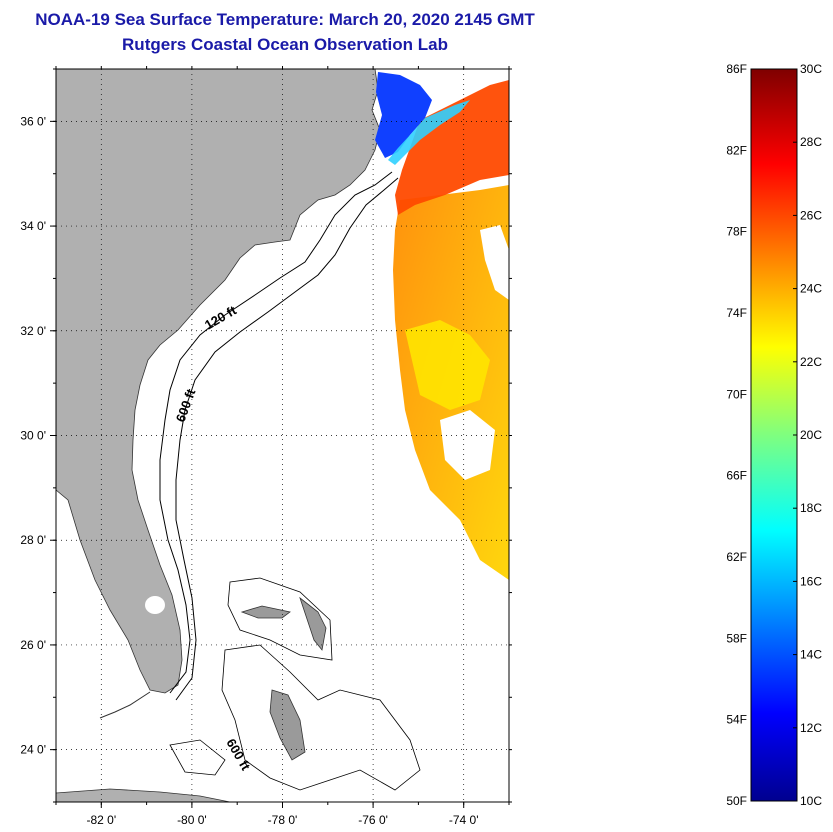 The width and height of the screenshot is (833, 832). Describe the element at coordinates (811, 435) in the screenshot. I see `colorbar-label-c: 20C` at that location.